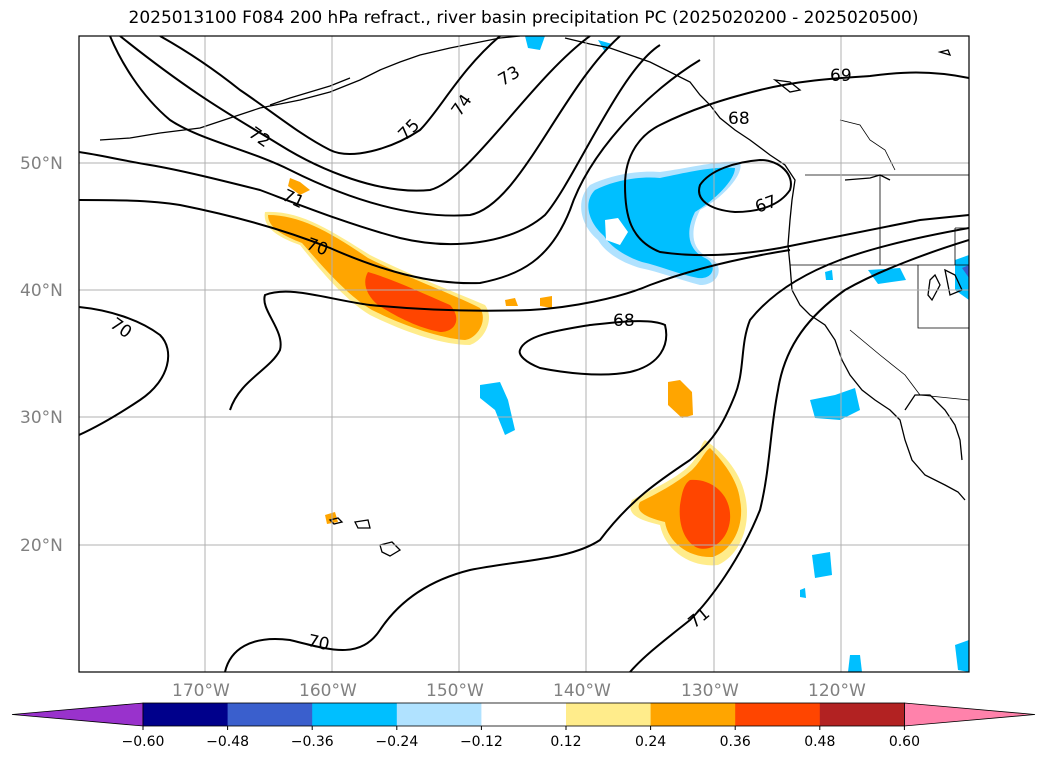  What do you see at coordinates (227, 742) in the screenshot?
I see `colorbar-tick-label: −0.48` at bounding box center [227, 742].